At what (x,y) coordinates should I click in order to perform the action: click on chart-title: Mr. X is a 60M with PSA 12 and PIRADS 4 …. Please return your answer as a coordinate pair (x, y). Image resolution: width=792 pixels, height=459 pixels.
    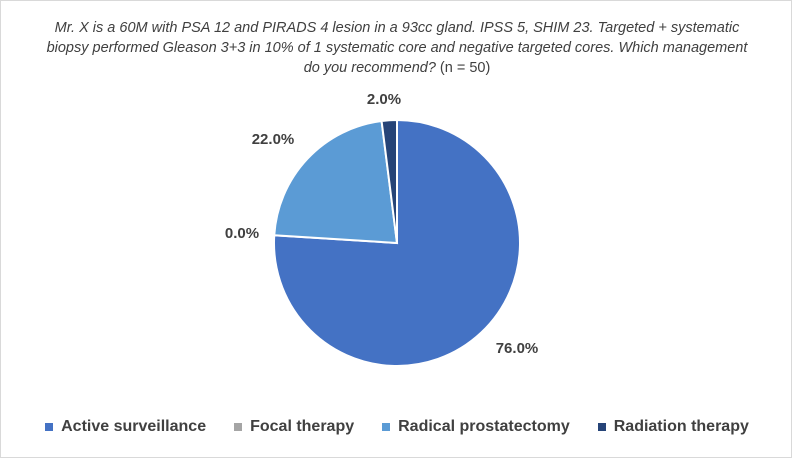
    Looking at the image, I should click on (397, 48).